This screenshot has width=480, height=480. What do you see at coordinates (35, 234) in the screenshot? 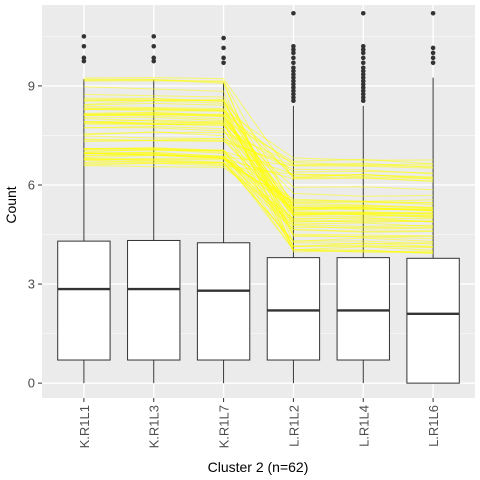
I see `y-axis: 0 3 6 9` at bounding box center [35, 234].